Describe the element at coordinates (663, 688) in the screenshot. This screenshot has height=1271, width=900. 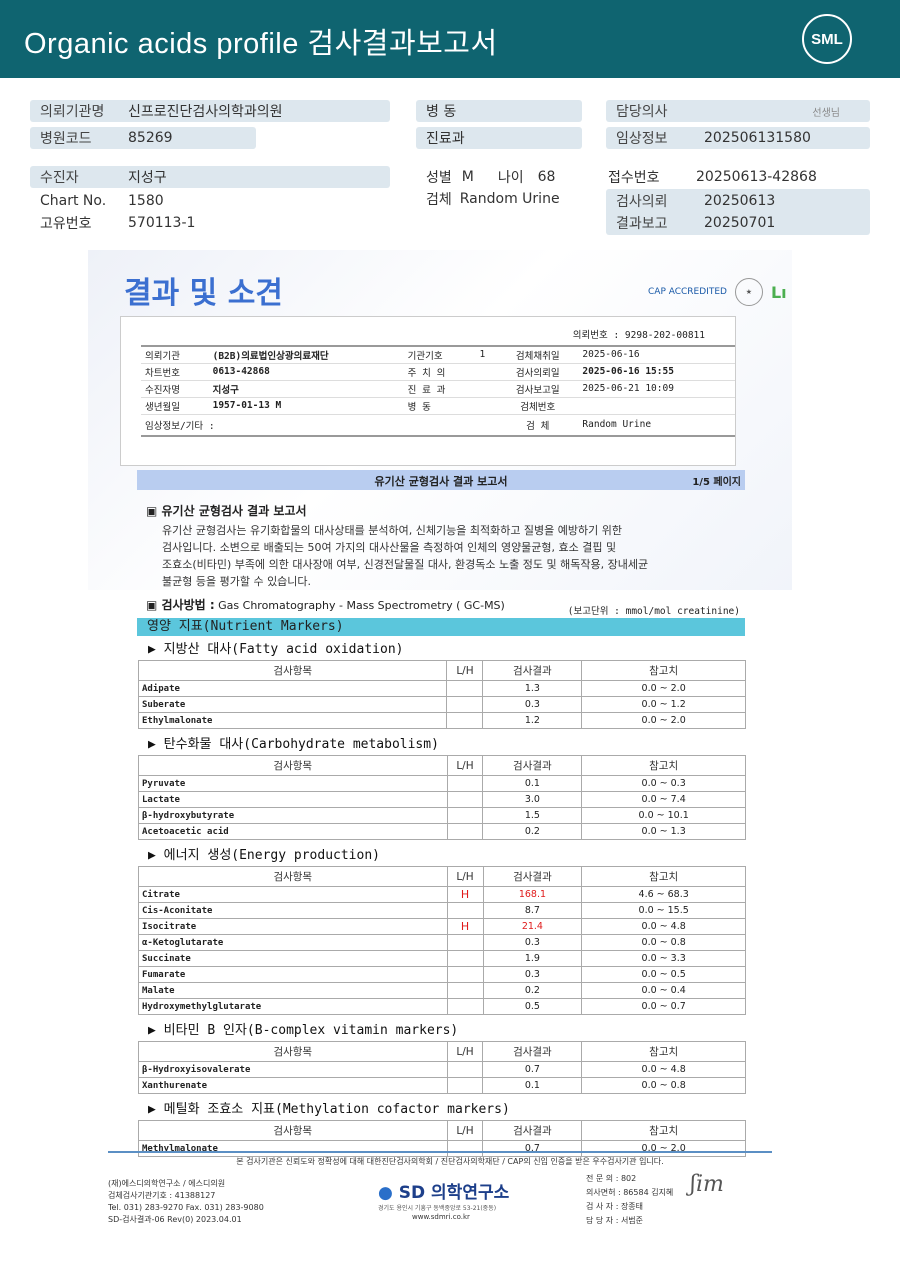
I see `reference-range: 0.0 ~ 2.0` at that location.